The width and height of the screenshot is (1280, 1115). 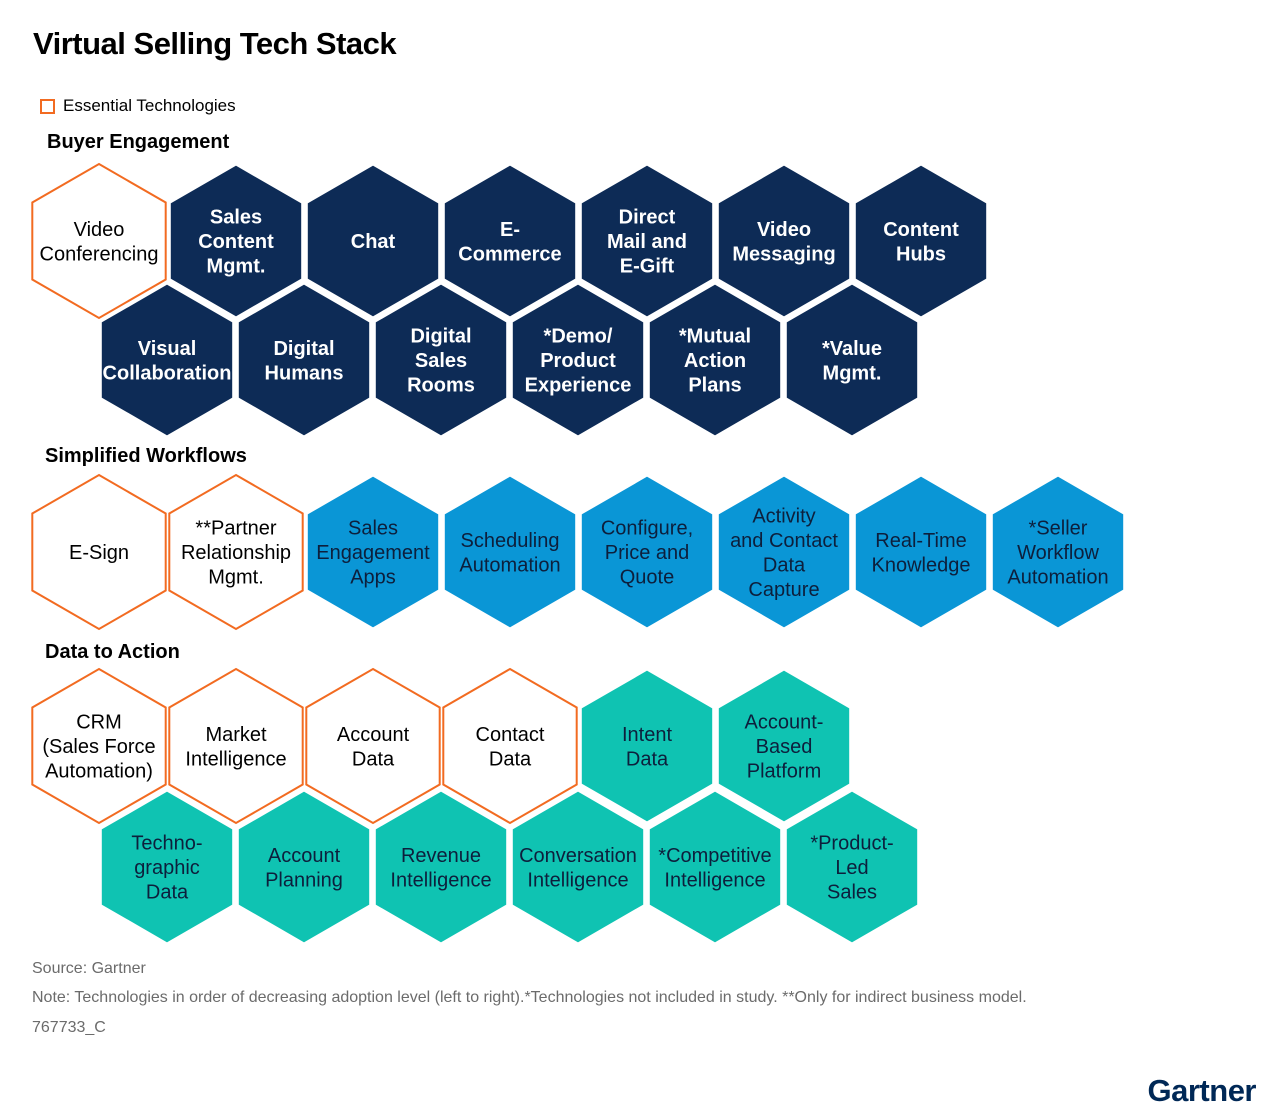 I want to click on hex-digital-humans: Digital Humans, so click(x=304, y=360).